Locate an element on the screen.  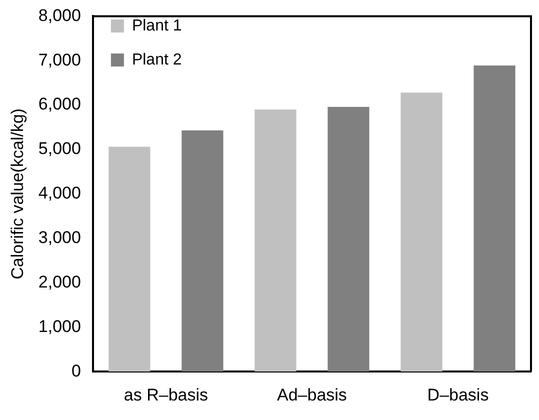
x-tick-label: as R–basis is located at coordinates (166, 394).